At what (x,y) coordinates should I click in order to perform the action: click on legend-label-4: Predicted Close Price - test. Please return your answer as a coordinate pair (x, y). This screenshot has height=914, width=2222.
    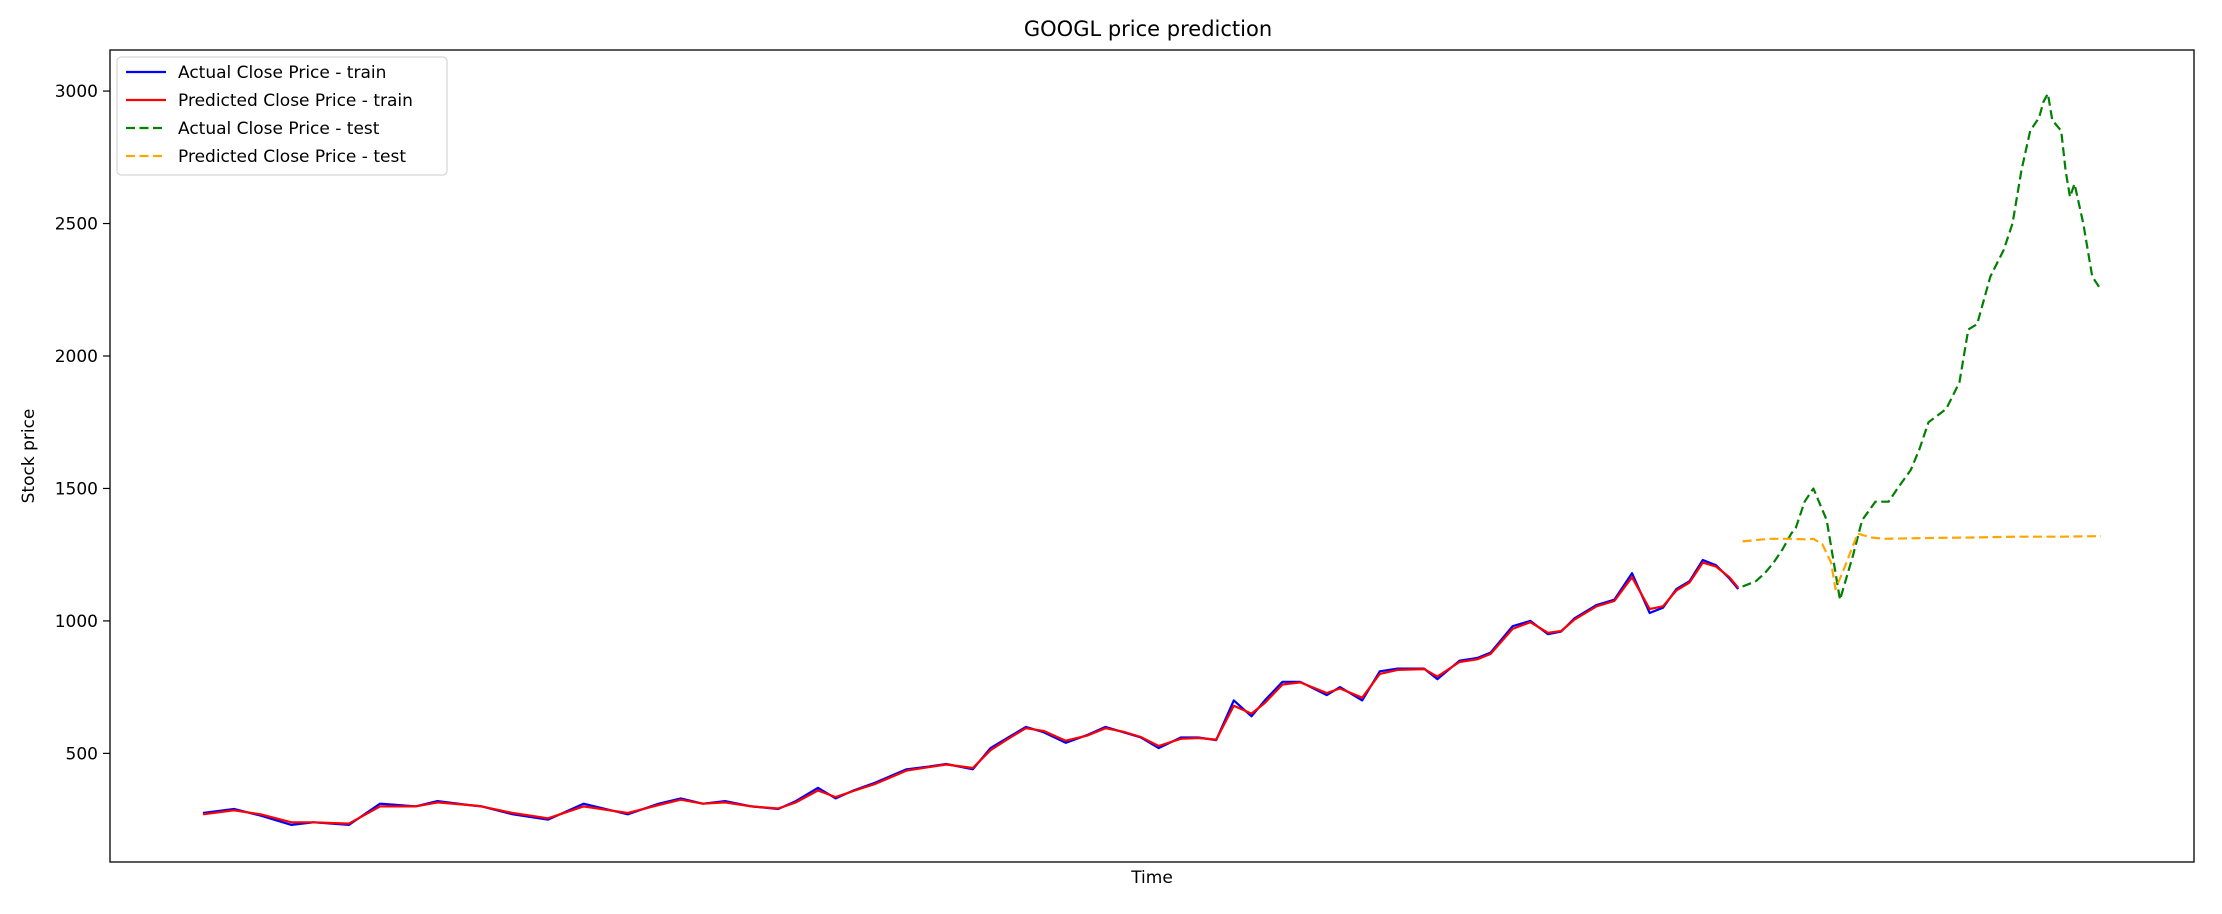
    Looking at the image, I should click on (292, 157).